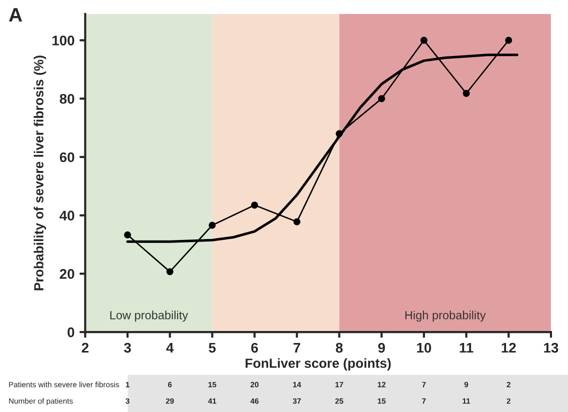 The image size is (568, 412). I want to click on band-label: High probability, so click(445, 316).